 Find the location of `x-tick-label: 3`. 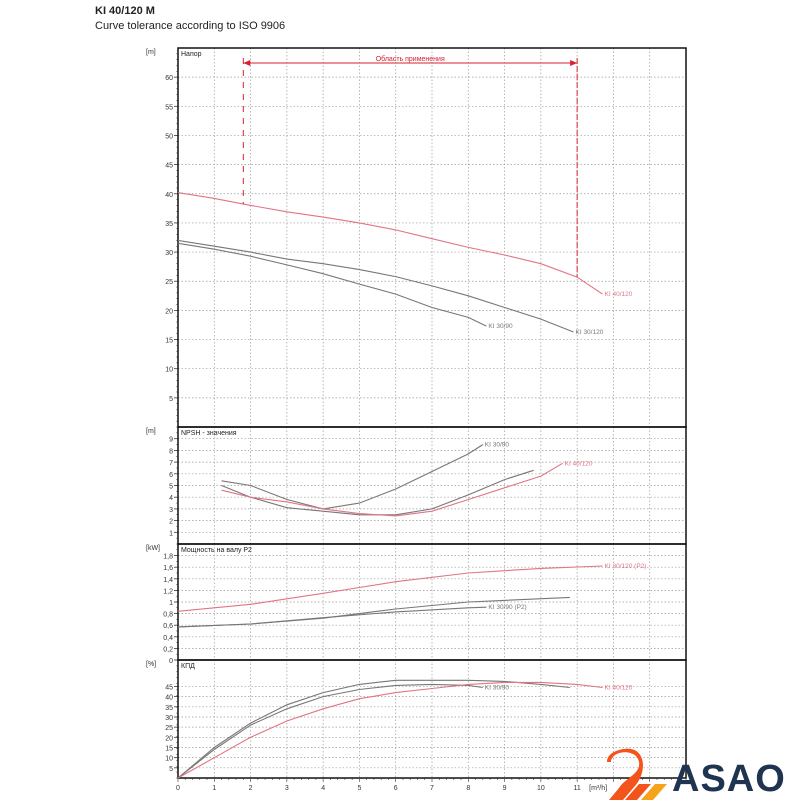

x-tick-label: 3 is located at coordinates (287, 788).